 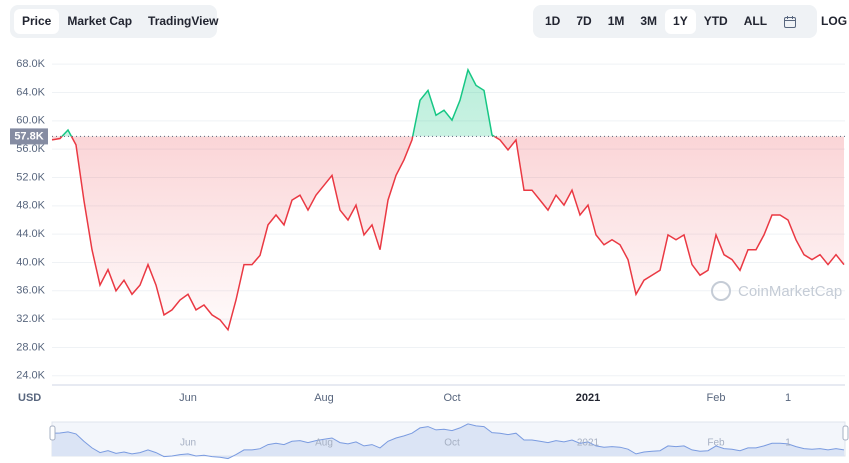 What do you see at coordinates (183, 21) in the screenshot?
I see `tab-button: TradingView` at bounding box center [183, 21].